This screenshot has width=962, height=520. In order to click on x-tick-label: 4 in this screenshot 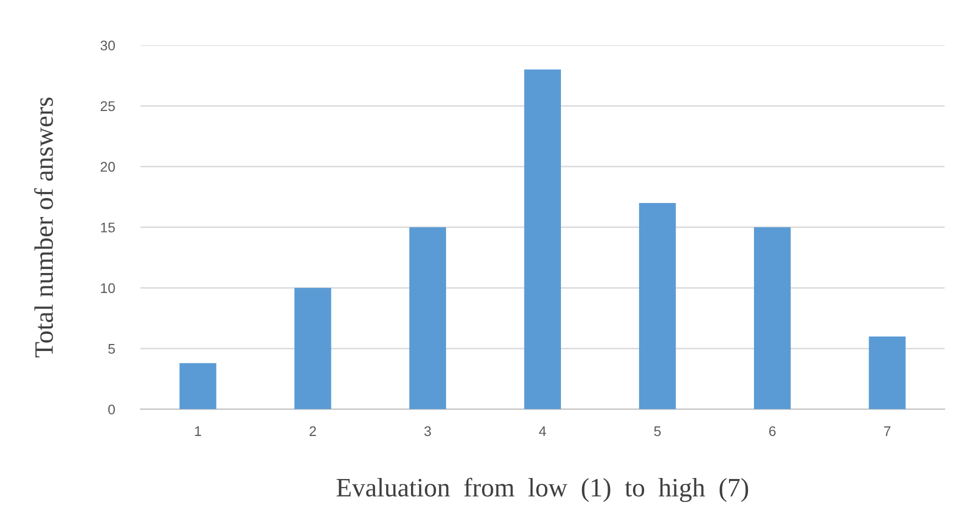, I will do `click(542, 431)`.